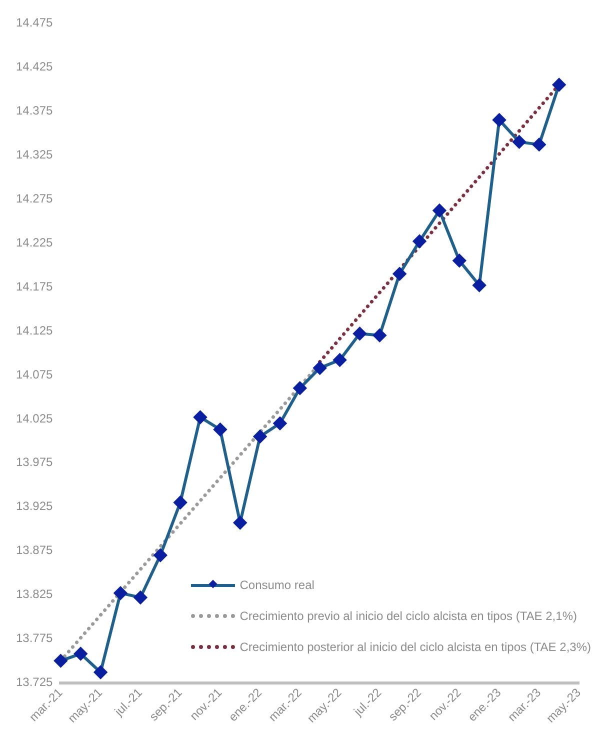 The width and height of the screenshot is (609, 737). Describe the element at coordinates (35, 330) in the screenshot. I see `y-tick-label: 14.125` at that location.